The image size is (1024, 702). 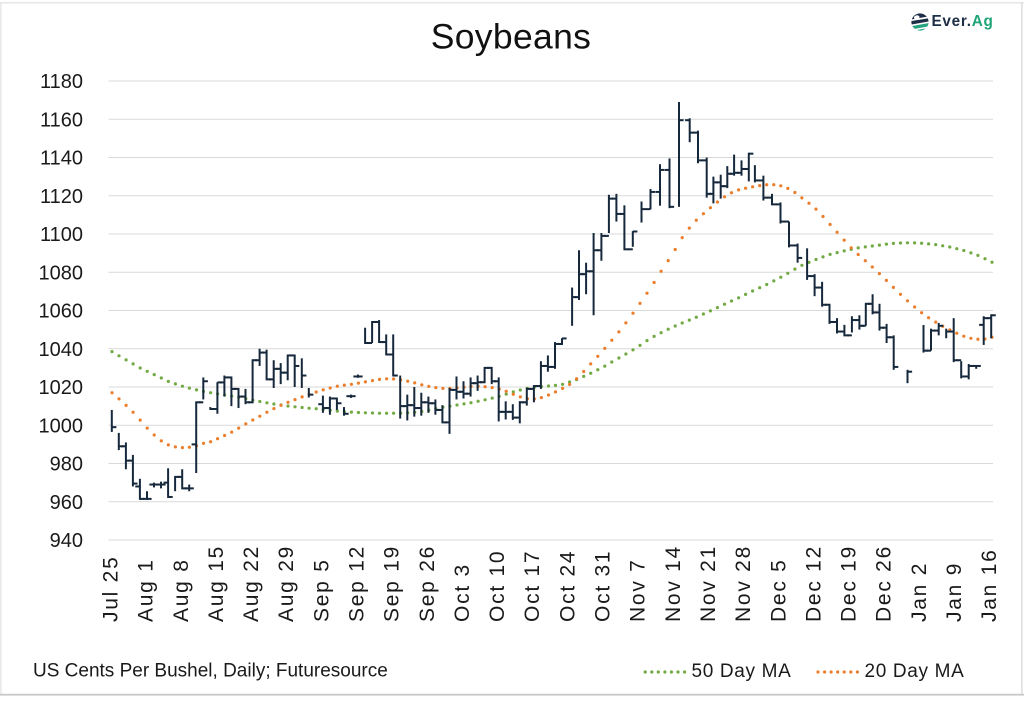 What do you see at coordinates (427, 583) in the screenshot?
I see `svg-text: Sep 26` at bounding box center [427, 583].